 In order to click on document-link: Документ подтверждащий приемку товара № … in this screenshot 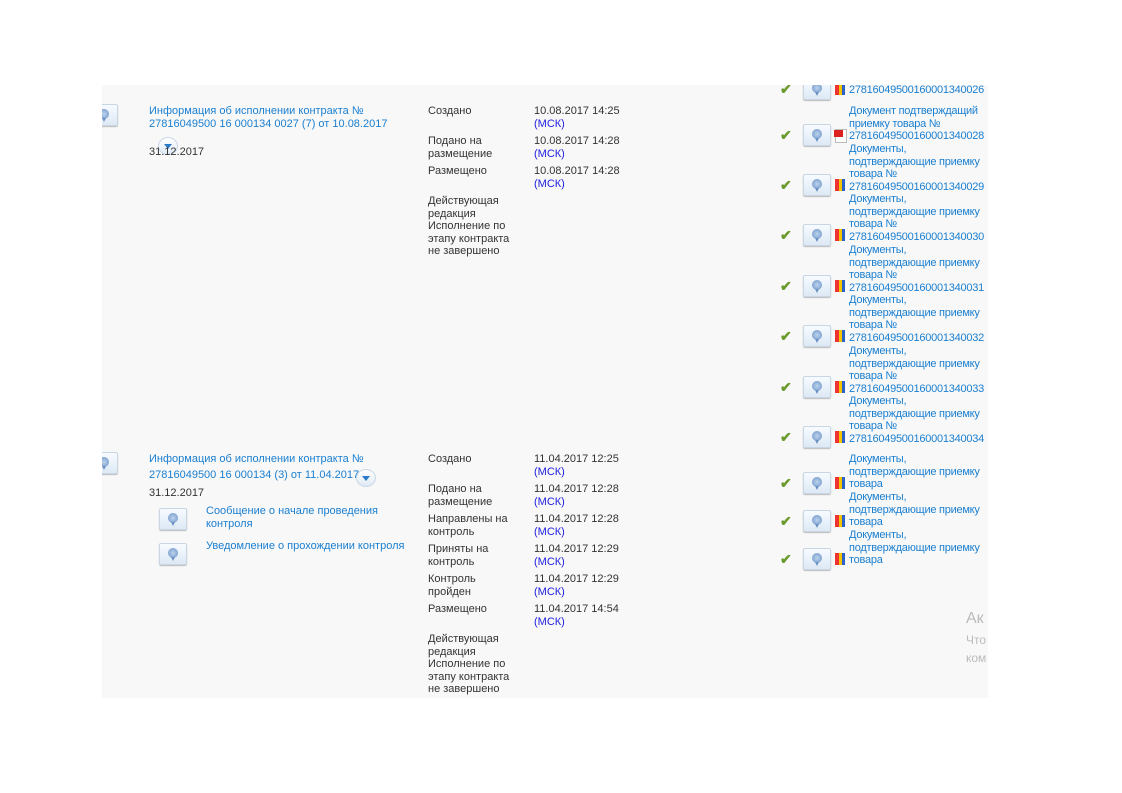, I will do `click(916, 123)`.